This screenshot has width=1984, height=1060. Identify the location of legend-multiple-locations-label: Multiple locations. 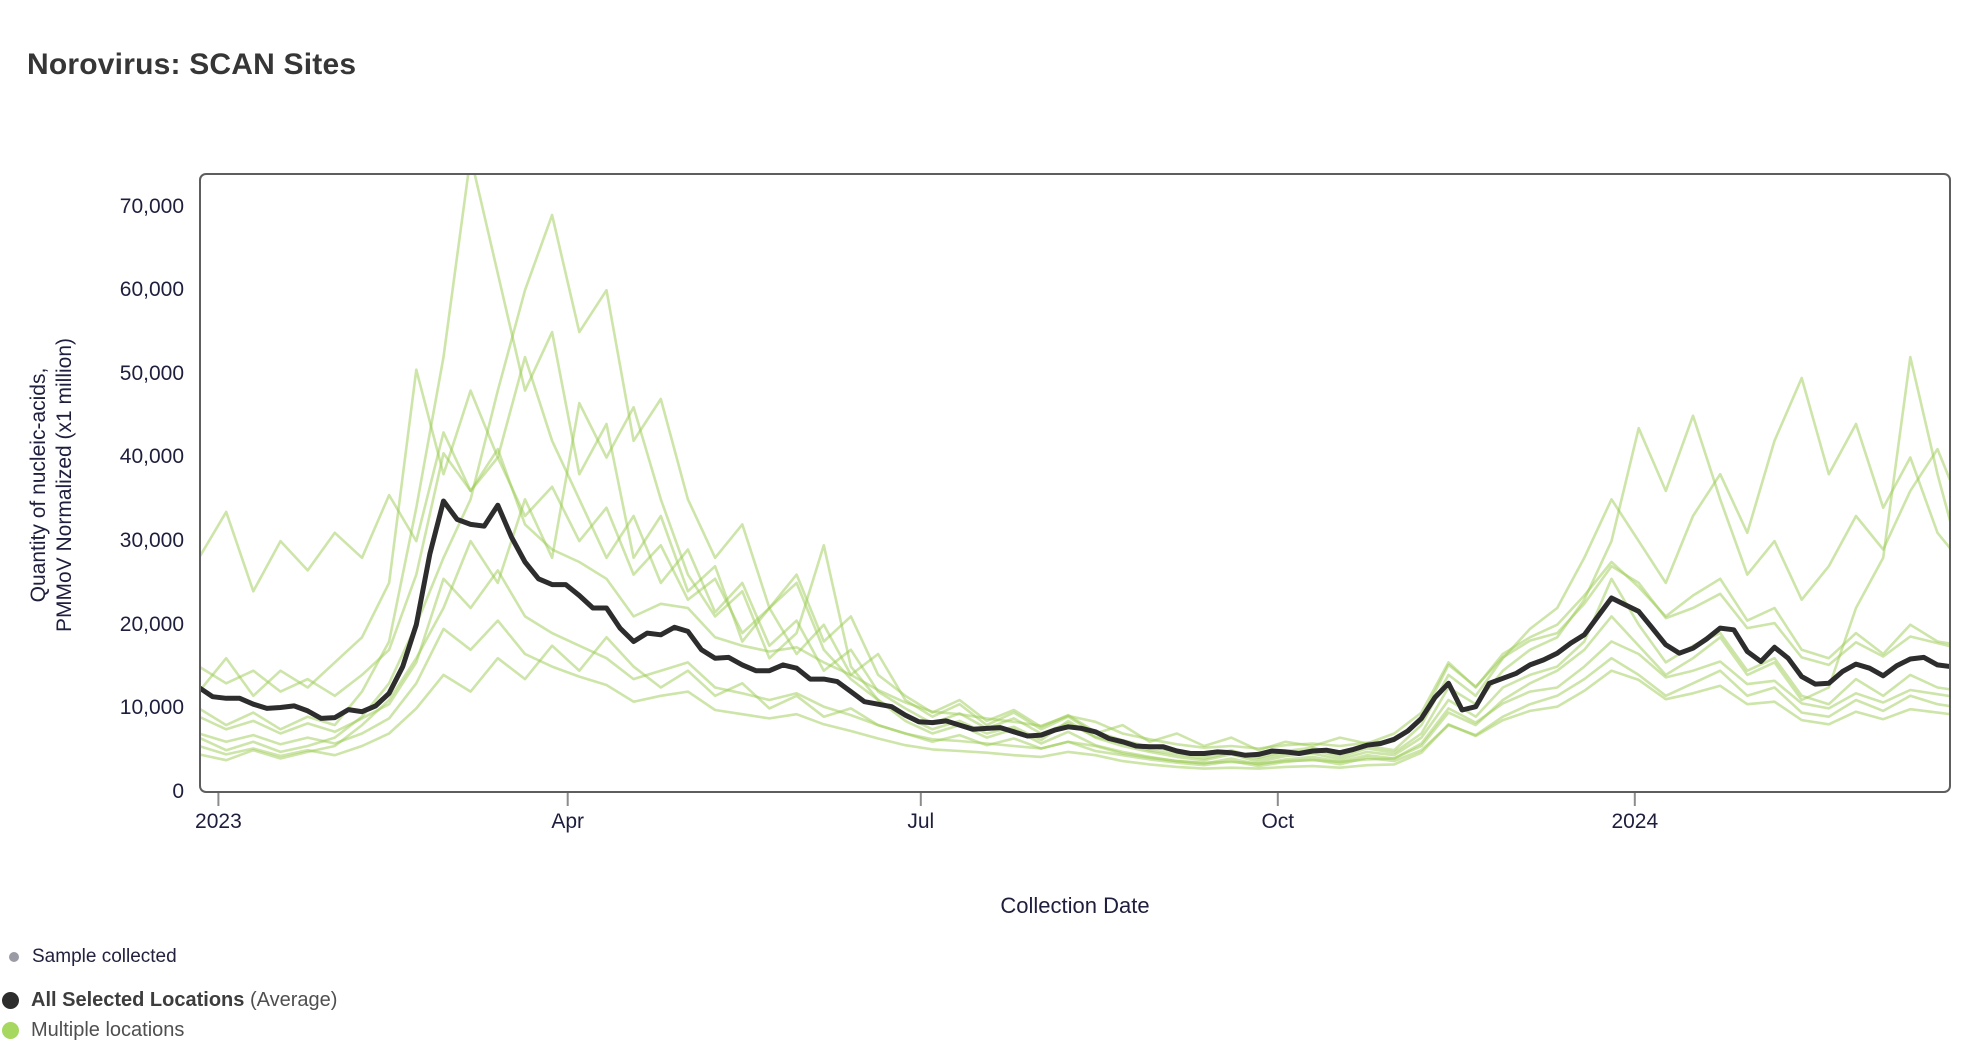
(108, 1030).